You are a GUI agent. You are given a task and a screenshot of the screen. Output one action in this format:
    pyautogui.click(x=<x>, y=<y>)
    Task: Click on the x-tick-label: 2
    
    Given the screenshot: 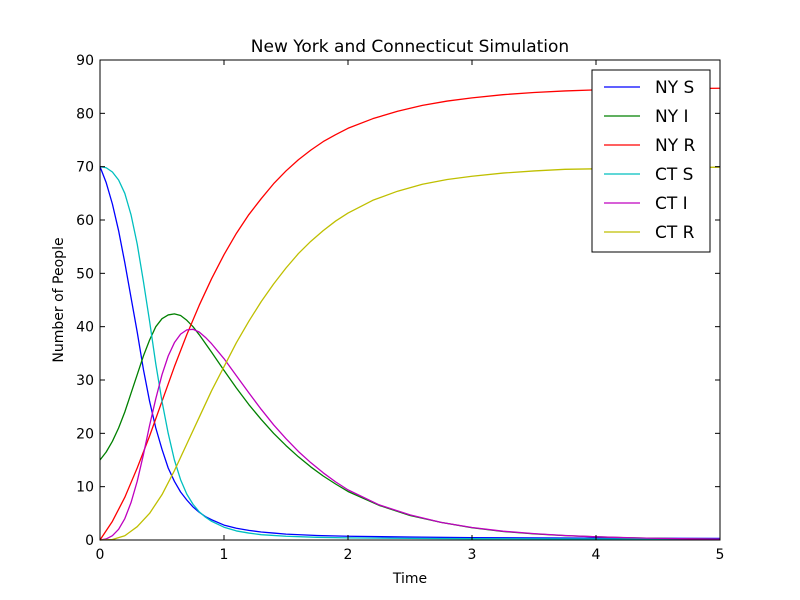 What is the action you would take?
    pyautogui.click(x=348, y=555)
    